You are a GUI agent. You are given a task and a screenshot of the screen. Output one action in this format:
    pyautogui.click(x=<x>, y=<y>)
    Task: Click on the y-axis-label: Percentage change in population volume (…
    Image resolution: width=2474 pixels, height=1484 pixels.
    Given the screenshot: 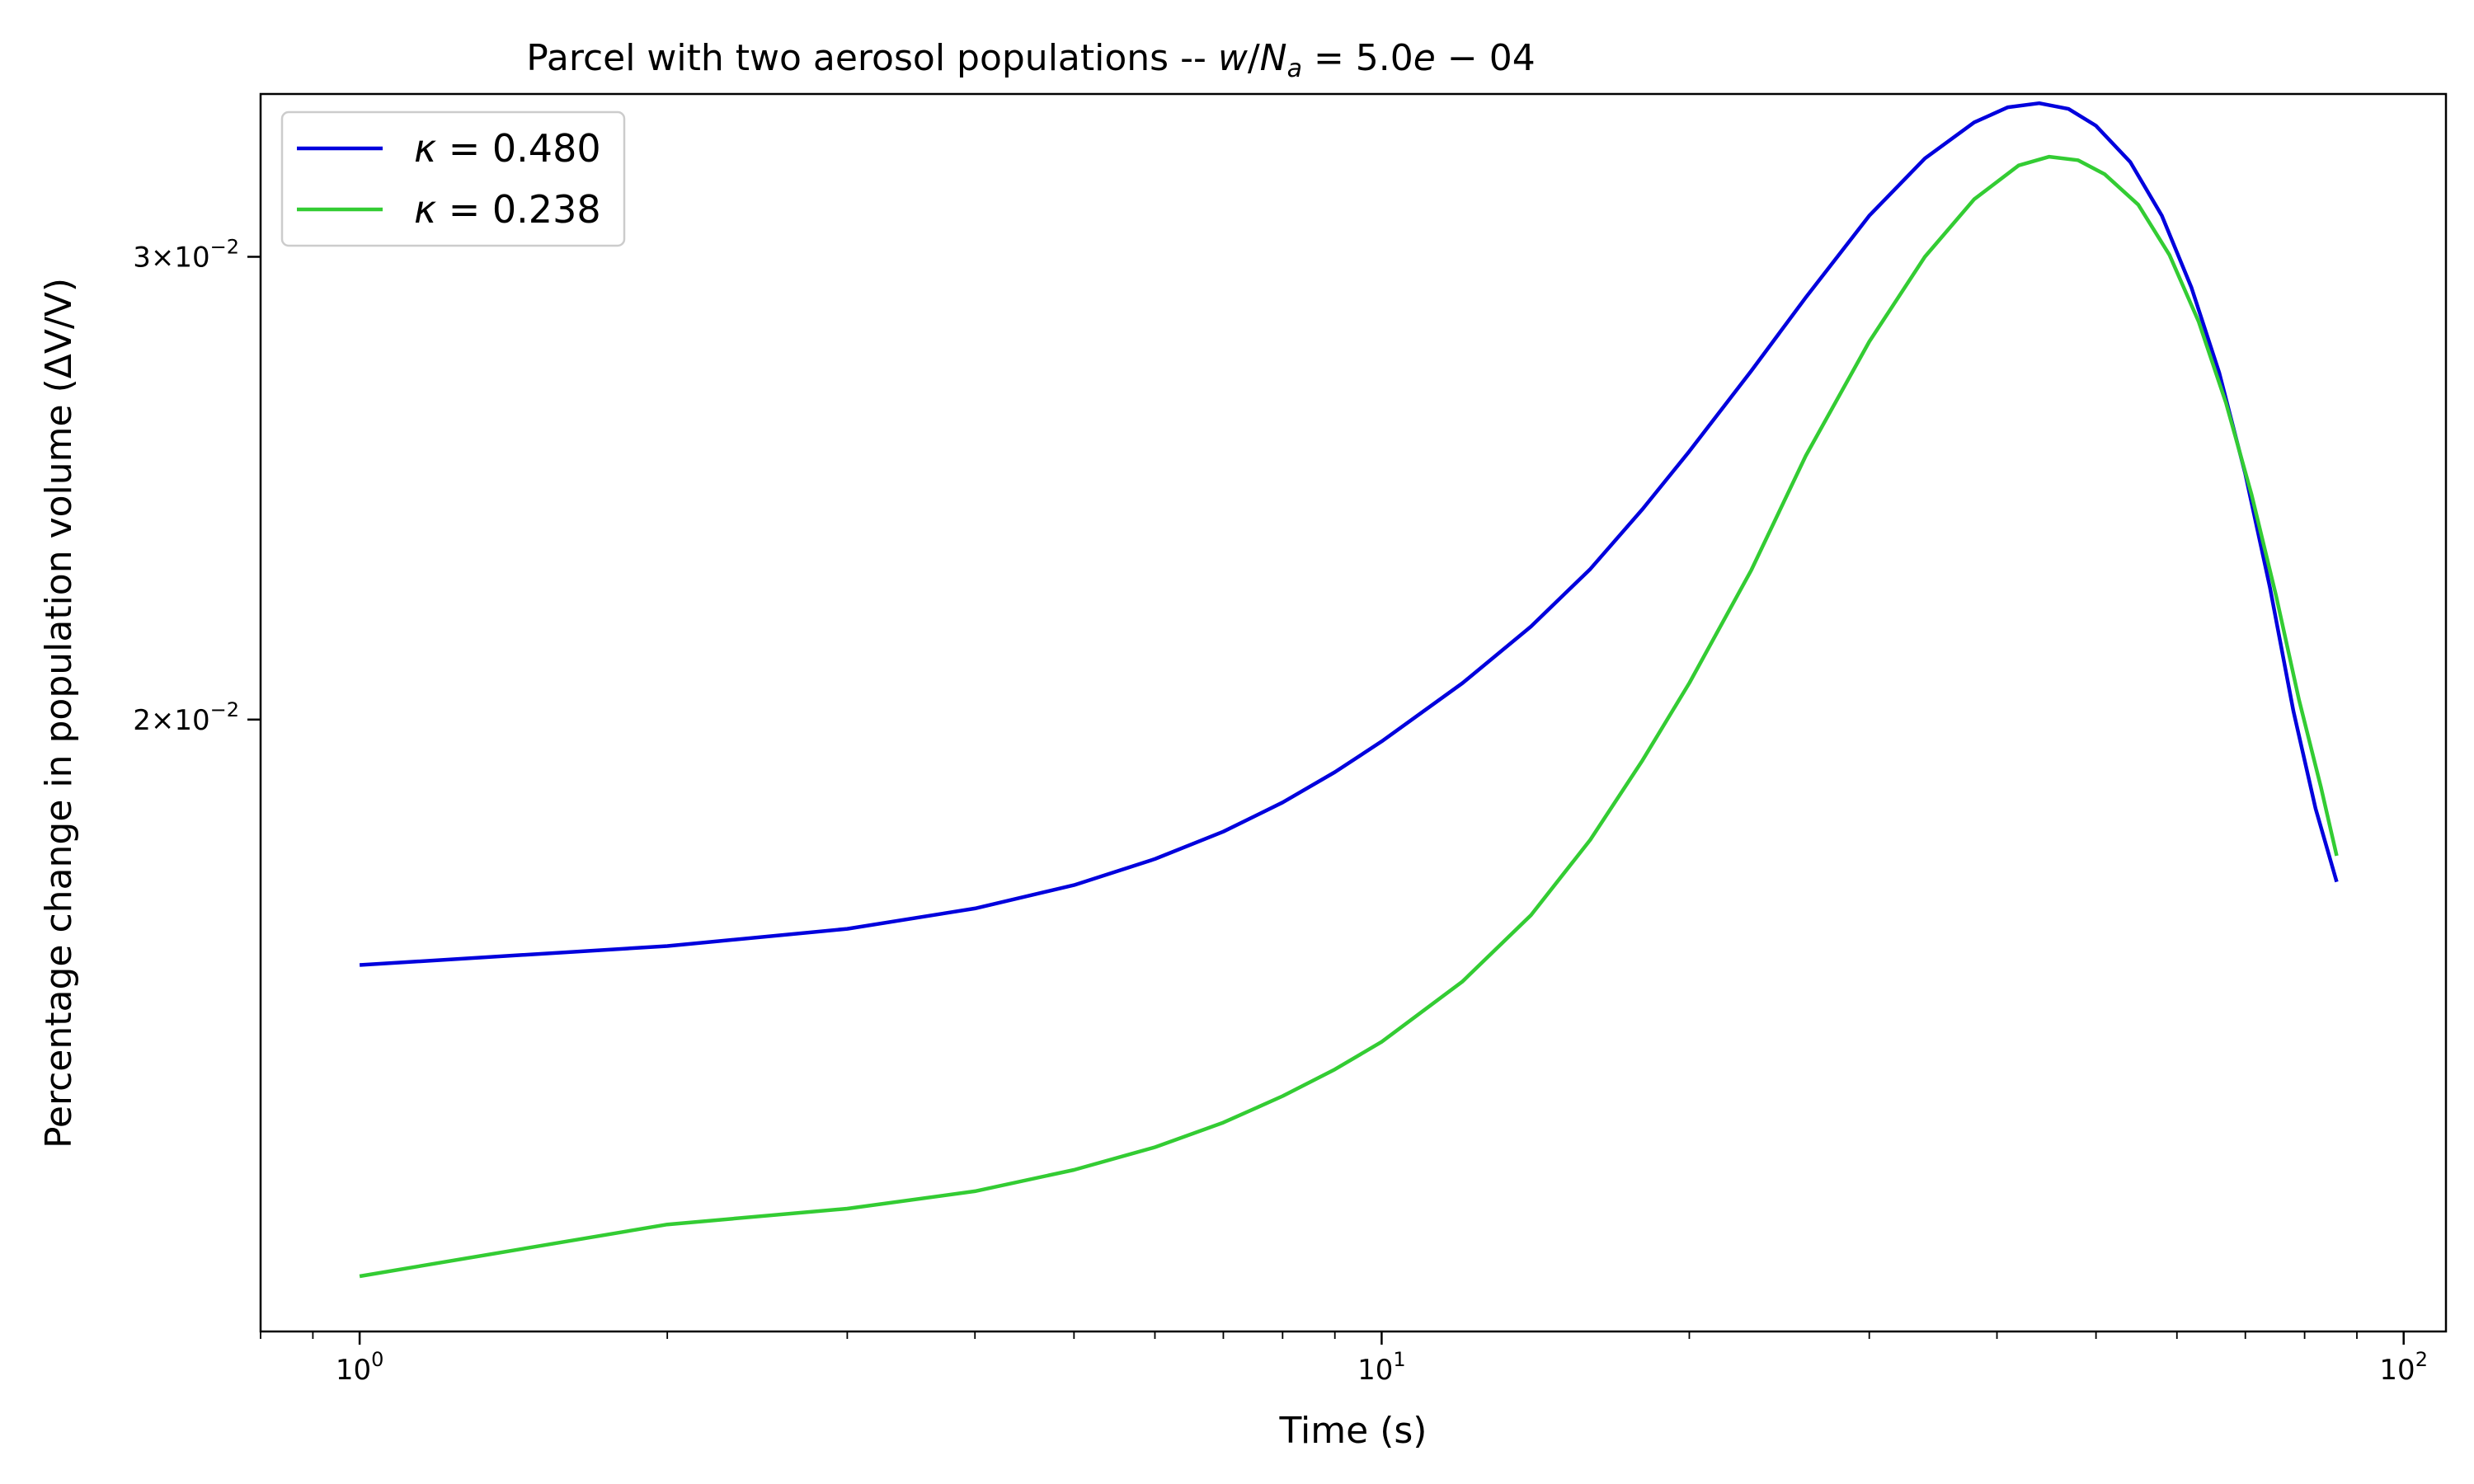 What is the action you would take?
    pyautogui.click(x=59, y=713)
    